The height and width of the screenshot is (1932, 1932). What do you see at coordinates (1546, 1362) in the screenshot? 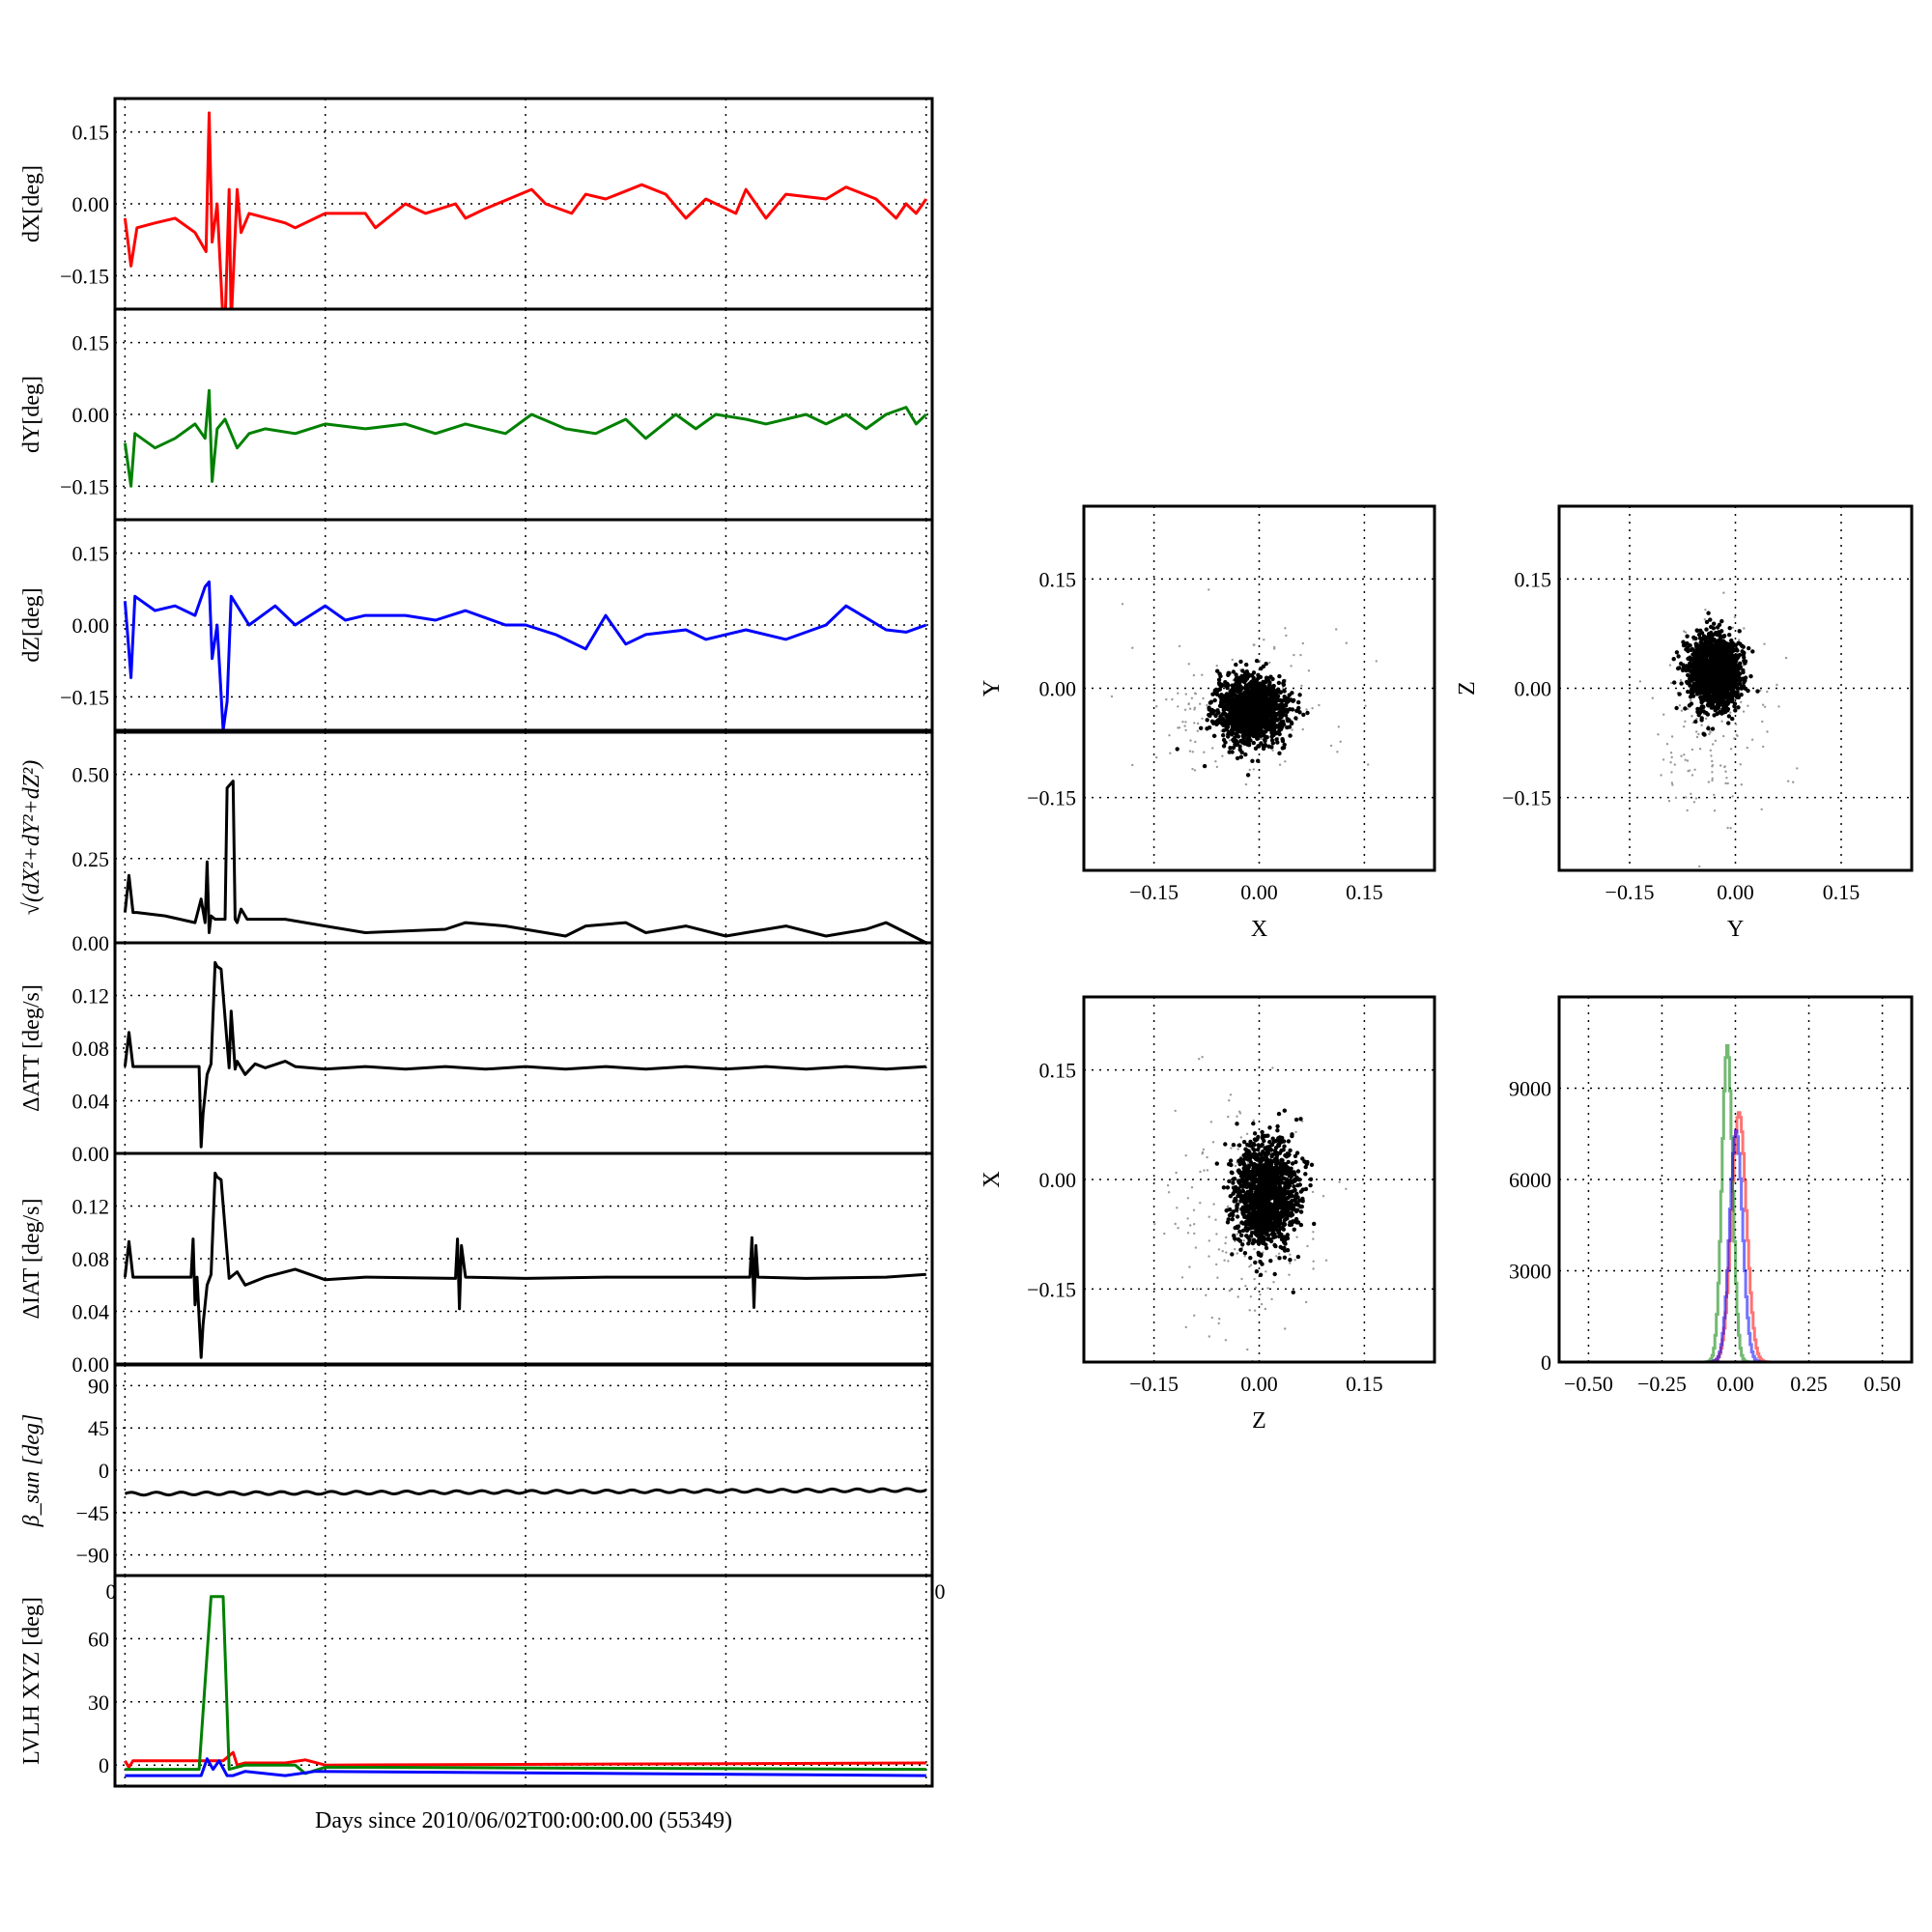
I see `y-tick-label: 0` at bounding box center [1546, 1362].